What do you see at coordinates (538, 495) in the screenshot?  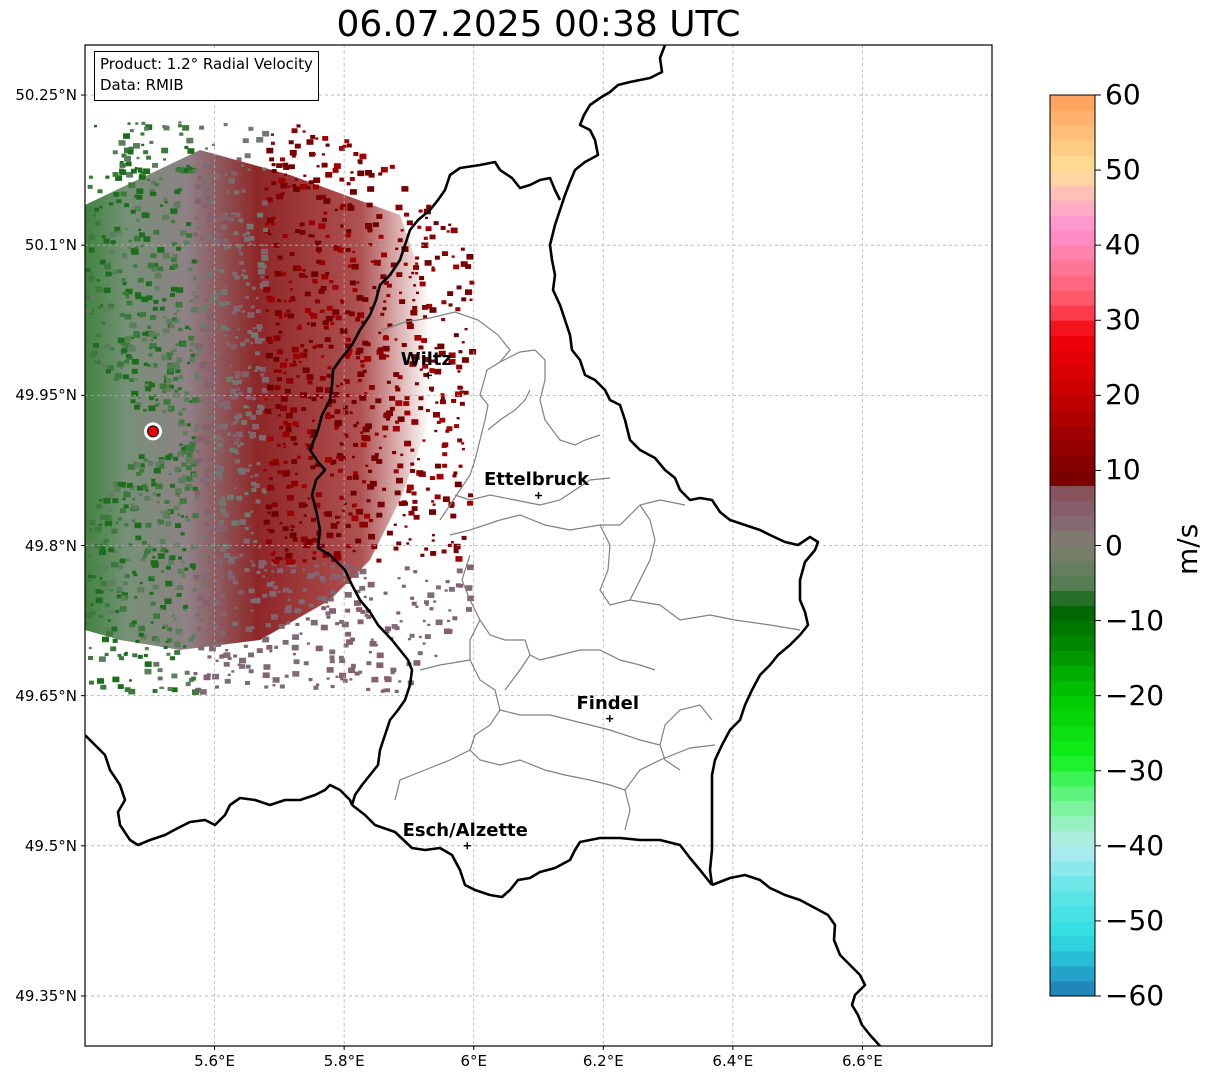 I see `city-marker` at bounding box center [538, 495].